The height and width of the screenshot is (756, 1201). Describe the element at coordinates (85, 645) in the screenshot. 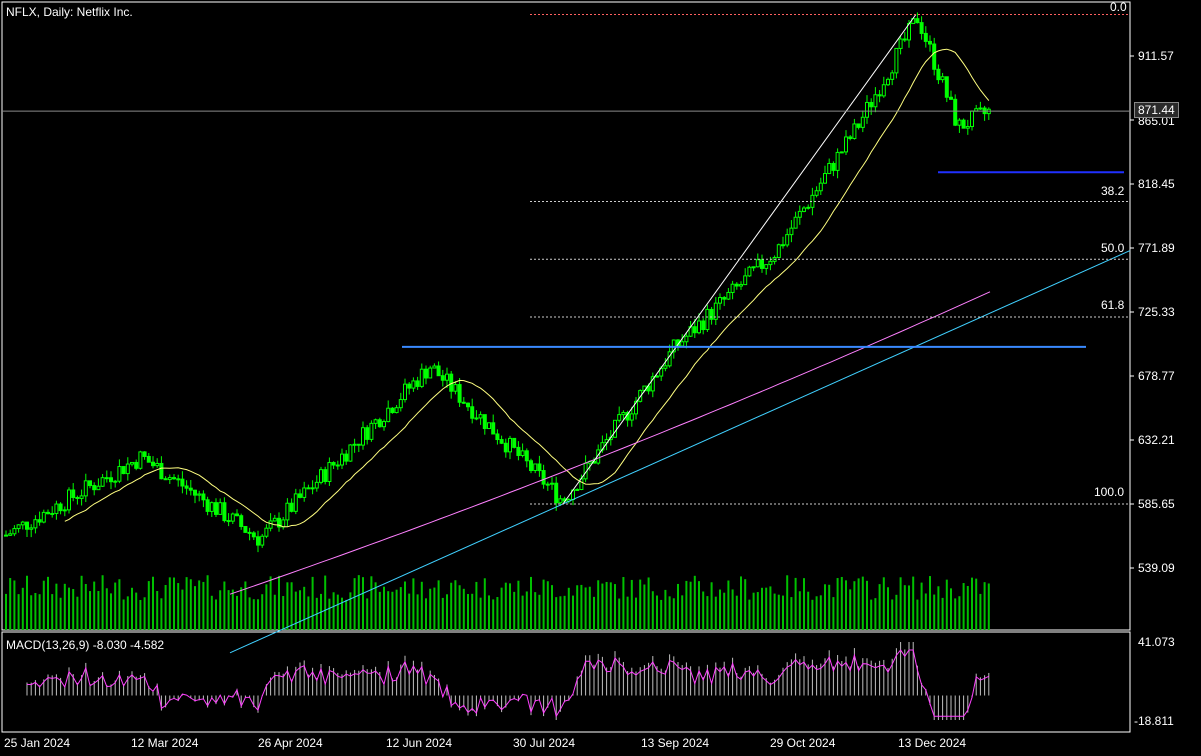

I see `macd-label: MACD(13,26,9) -8.030 -4.582` at that location.